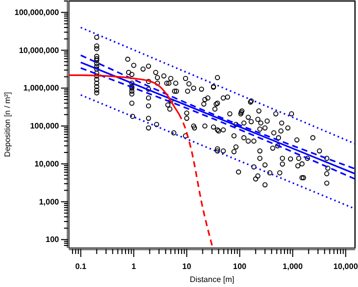 This screenshot has height=287, width=358. What do you see at coordinates (47, 163) in the screenshot?
I see `y-tick-label: 10,000` at bounding box center [47, 163].